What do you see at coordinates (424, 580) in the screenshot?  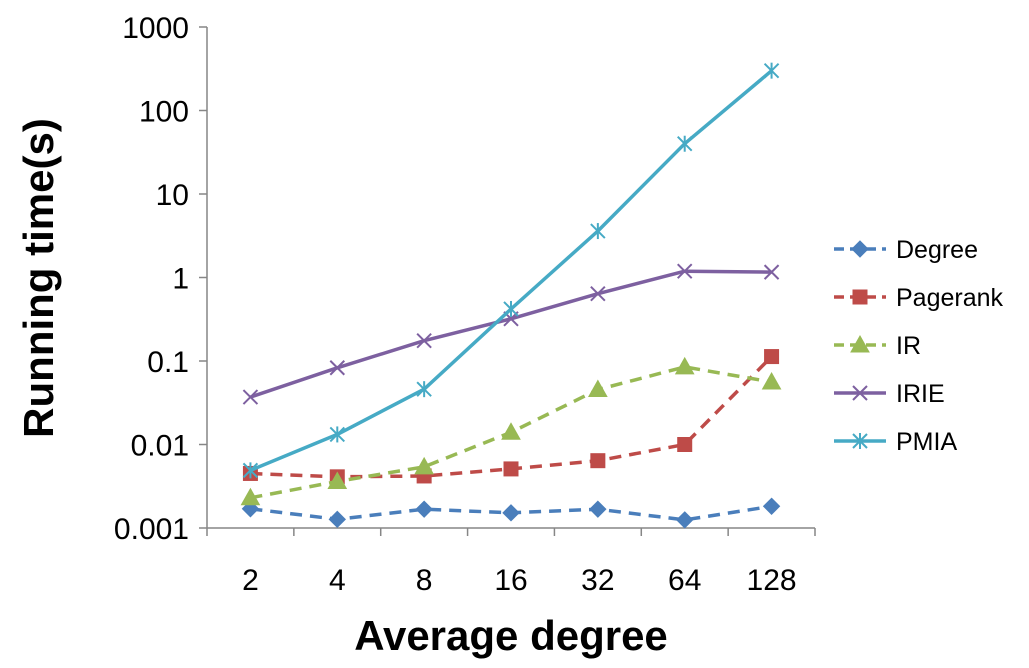 I see `x-tick-label: 8` at bounding box center [424, 580].